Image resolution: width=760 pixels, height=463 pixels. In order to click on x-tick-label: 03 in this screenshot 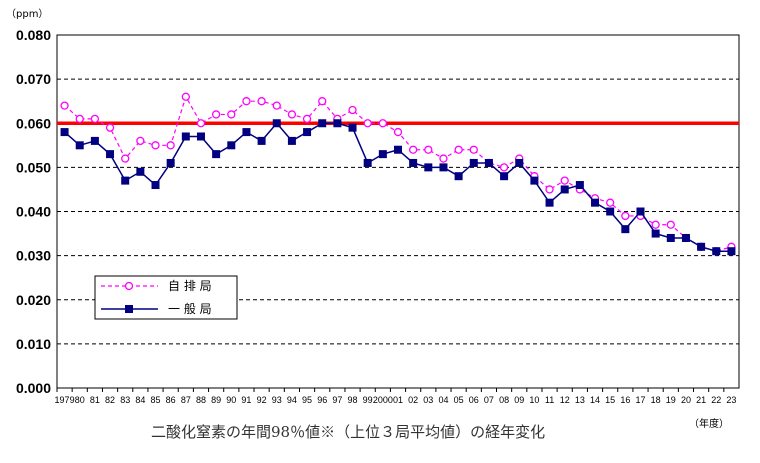, I will do `click(428, 400)`.